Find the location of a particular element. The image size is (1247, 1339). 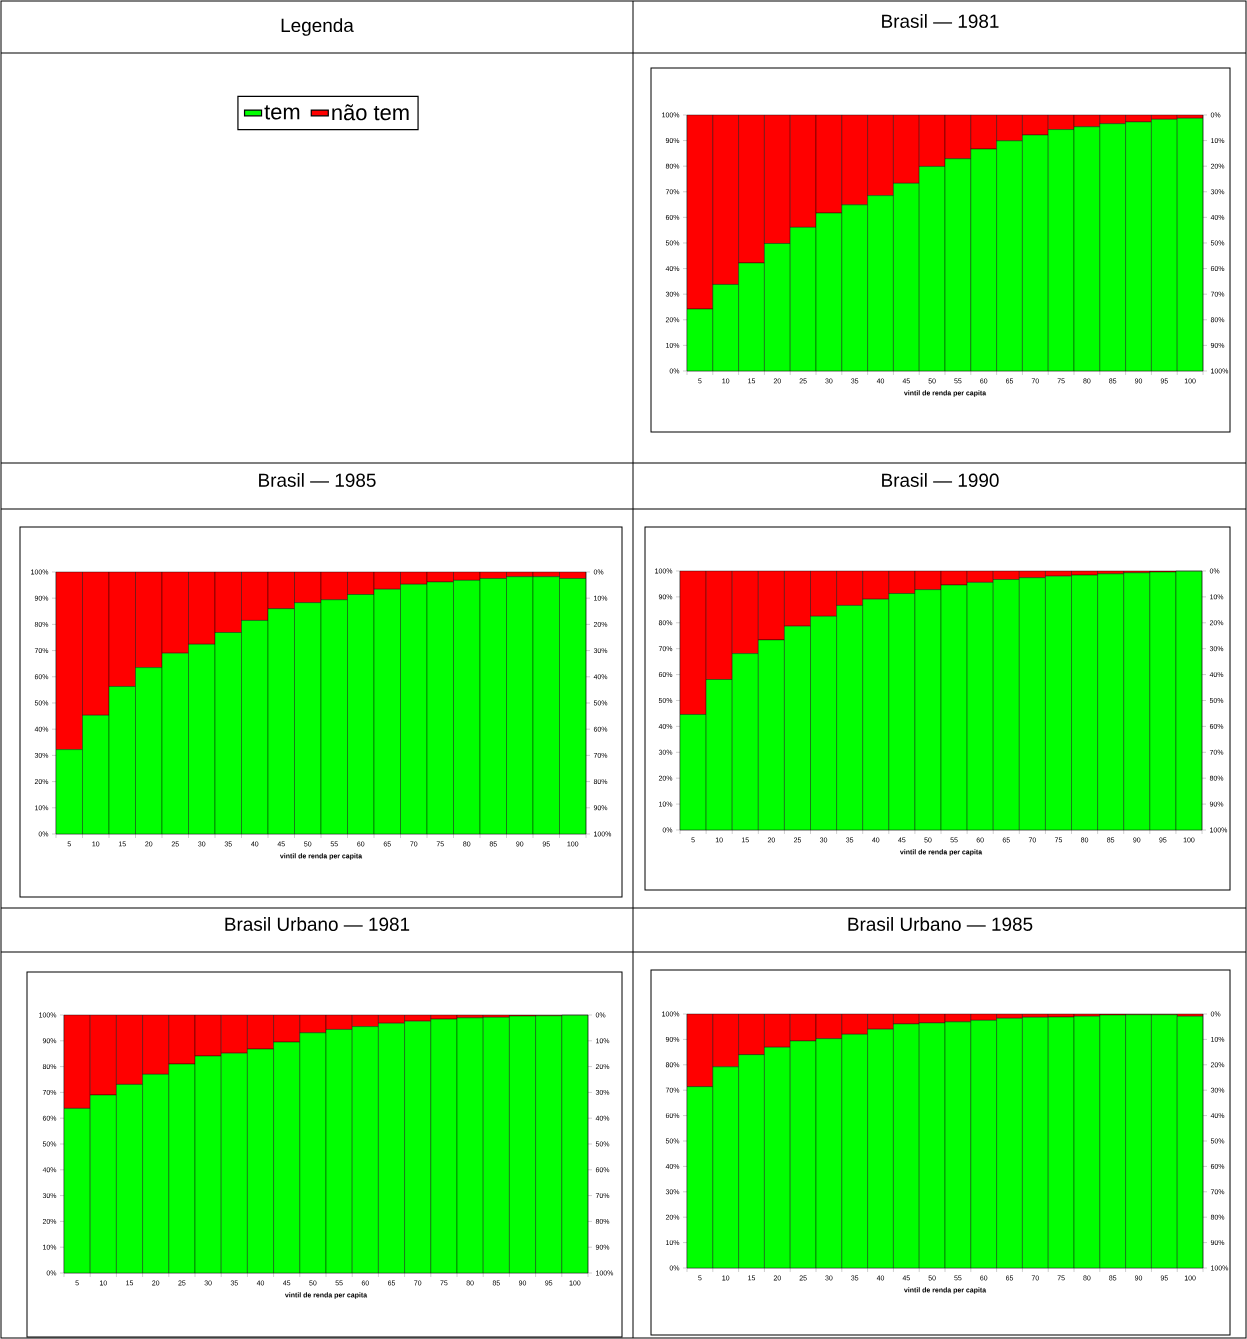

chart-title: Brasil — 1981 is located at coordinates (940, 21).